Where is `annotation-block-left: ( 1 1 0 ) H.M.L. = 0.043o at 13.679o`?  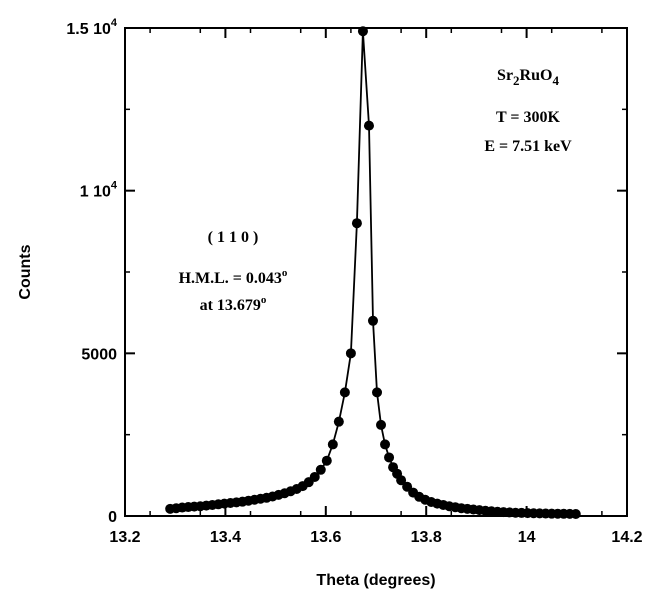 annotation-block-left: ( 1 1 0 ) H.M.L. = 0.043o at 13.679o is located at coordinates (233, 271).